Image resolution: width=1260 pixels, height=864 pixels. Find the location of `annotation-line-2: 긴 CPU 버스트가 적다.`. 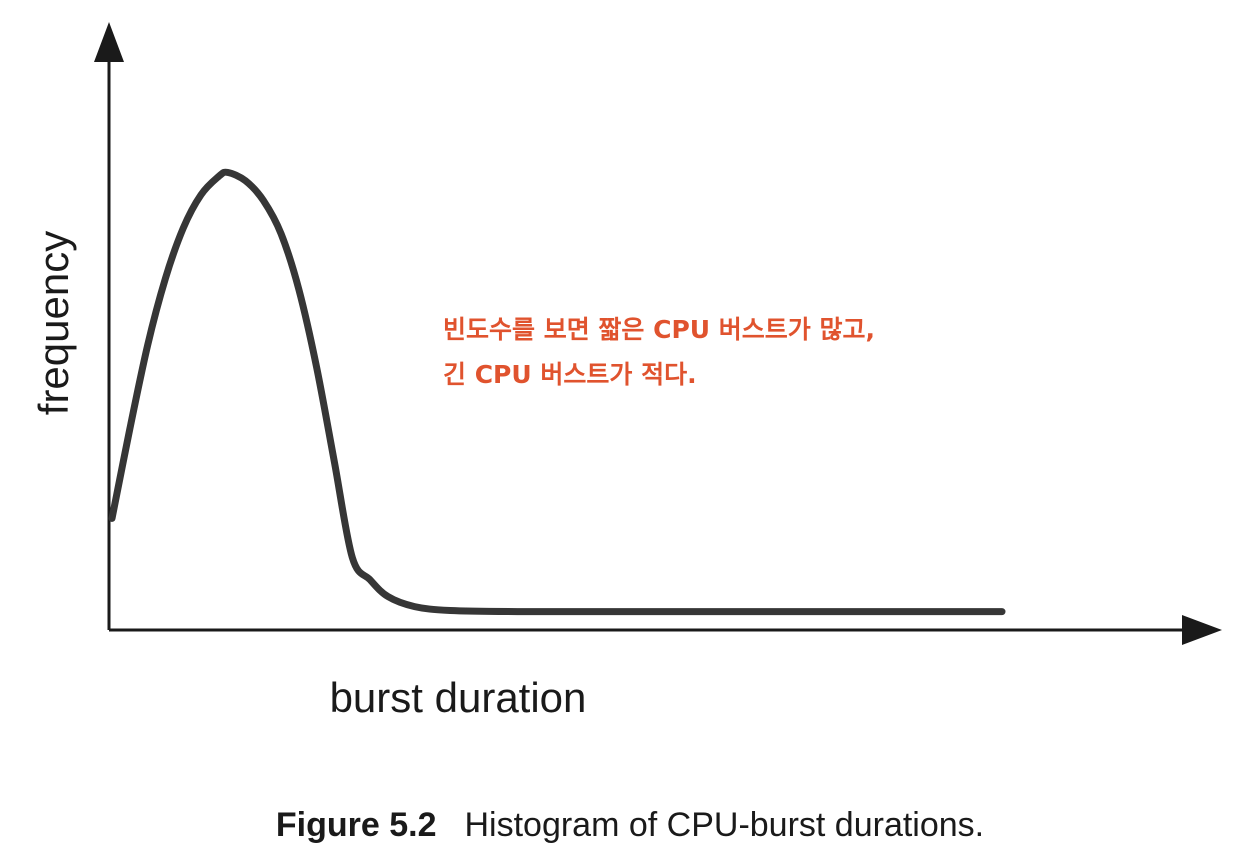

annotation-line-2: 긴 CPU 버스트가 적다. is located at coordinates (570, 374).